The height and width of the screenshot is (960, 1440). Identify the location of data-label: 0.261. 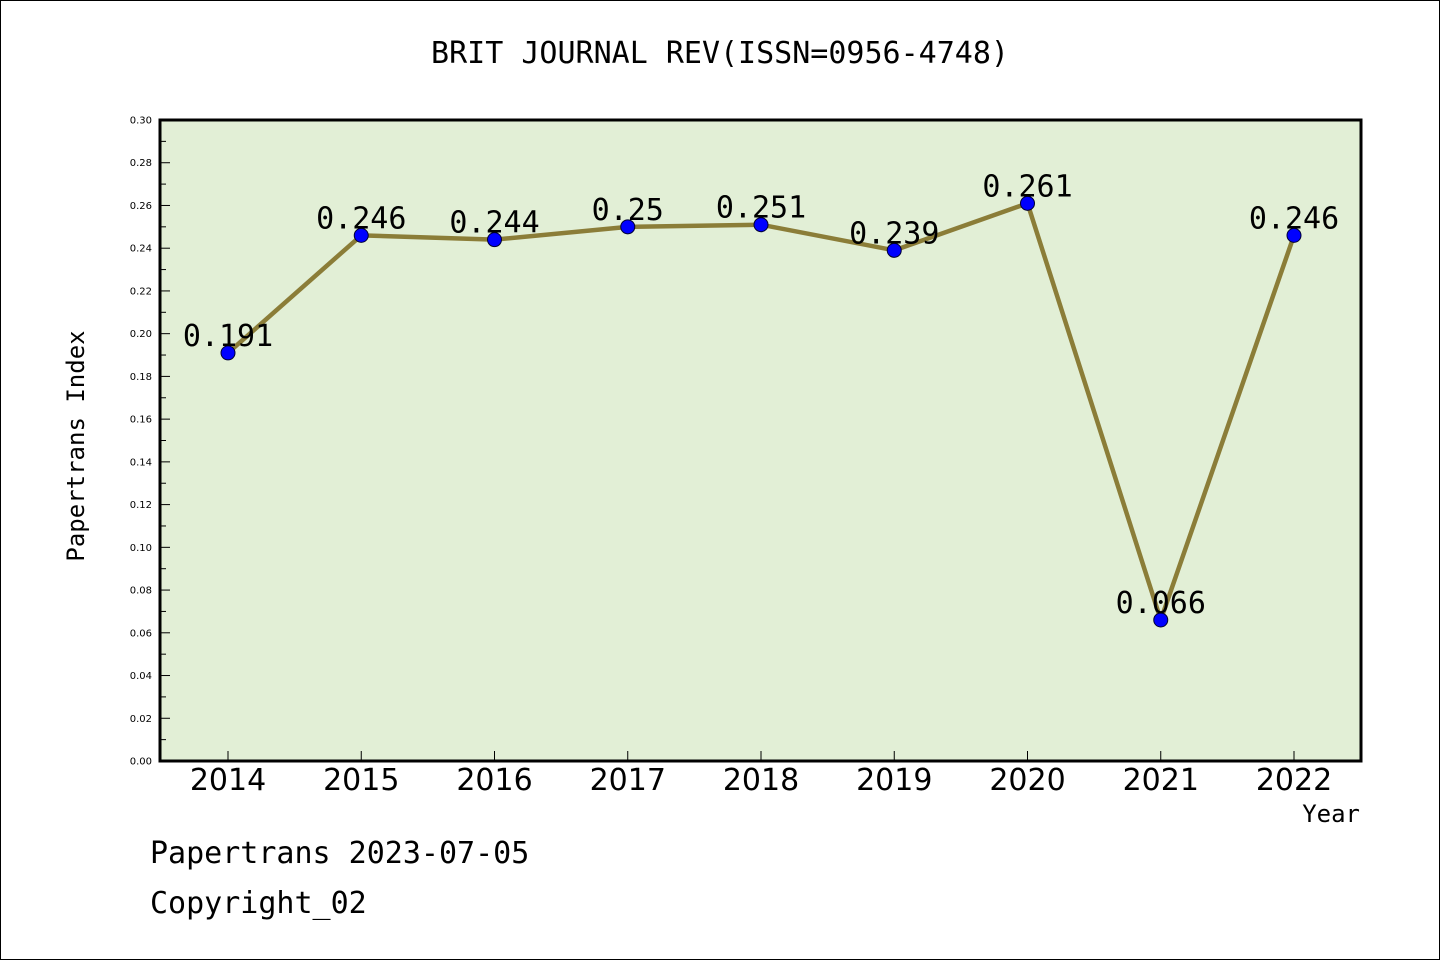
(1027, 186).